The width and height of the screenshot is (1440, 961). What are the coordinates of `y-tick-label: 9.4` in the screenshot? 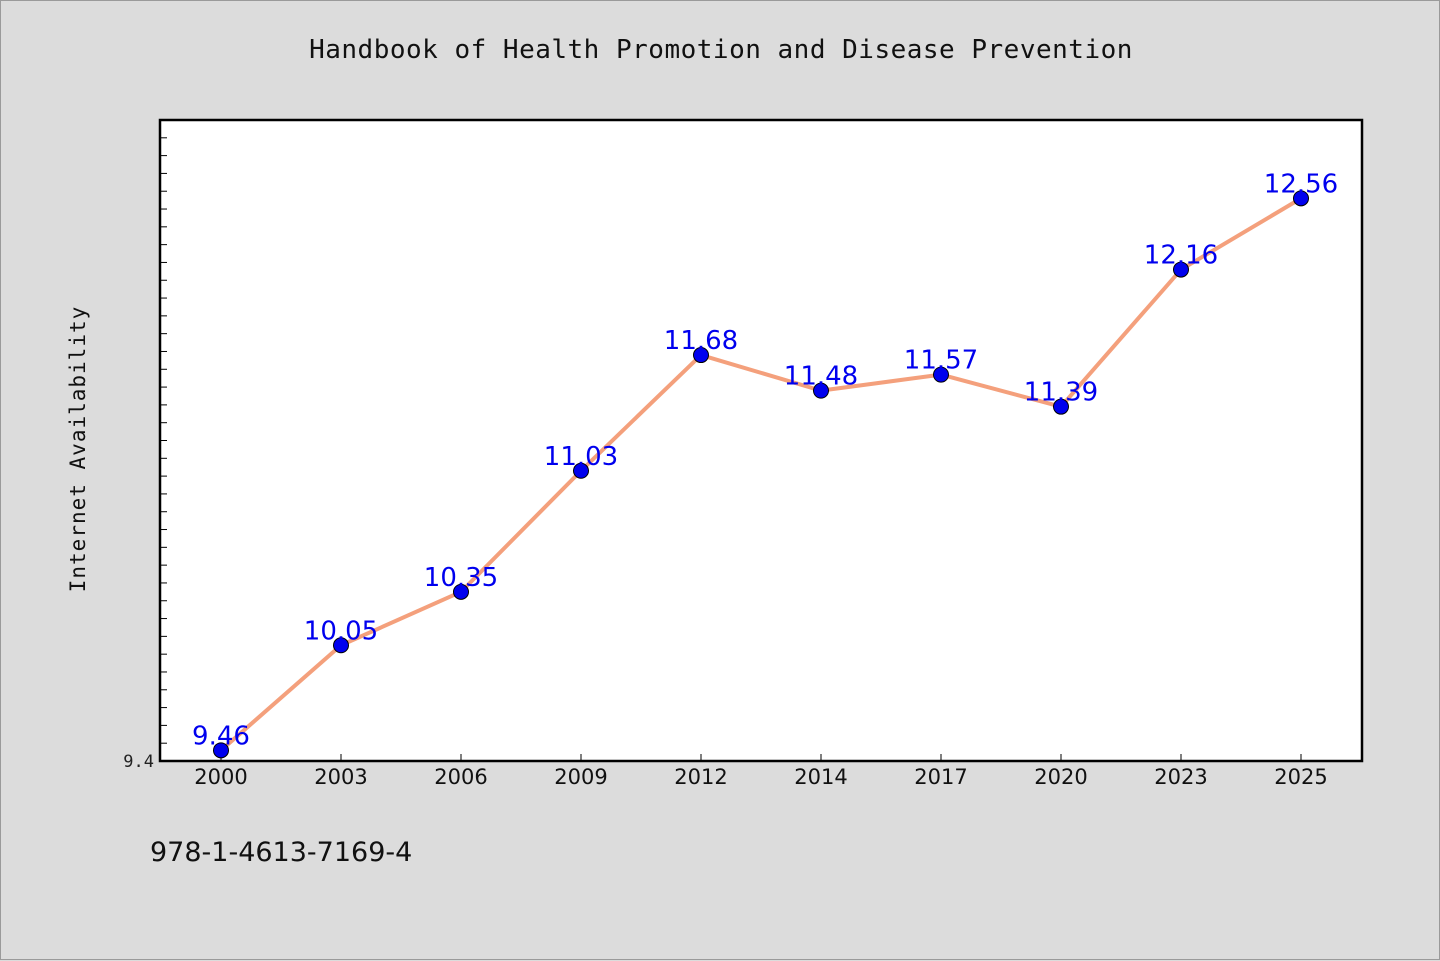 It's located at (138, 762).